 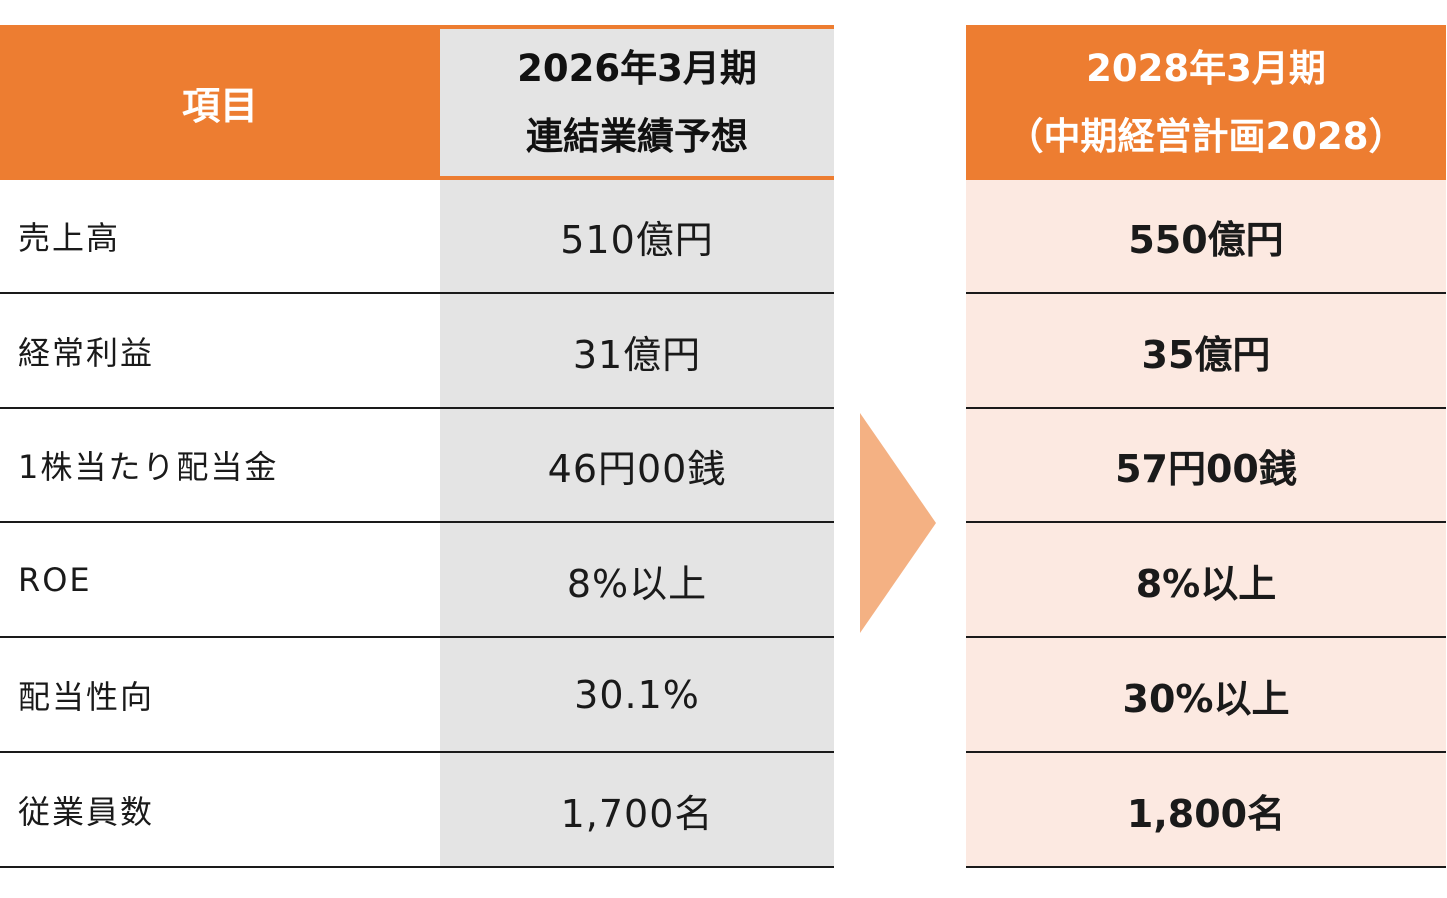 What do you see at coordinates (637, 239) in the screenshot?
I see `row-current-value: 510億円` at bounding box center [637, 239].